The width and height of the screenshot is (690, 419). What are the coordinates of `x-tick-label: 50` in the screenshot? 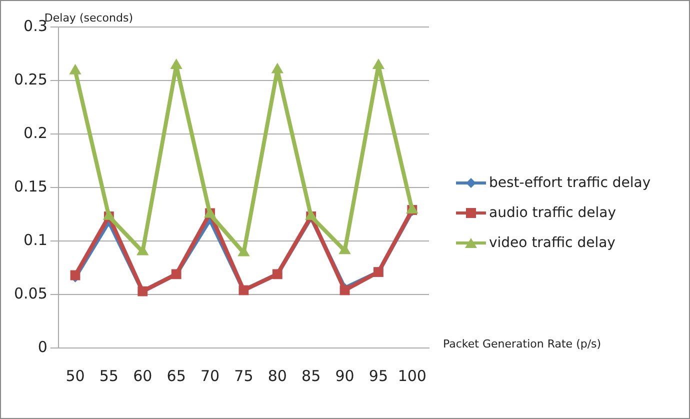 It's located at (75, 375).